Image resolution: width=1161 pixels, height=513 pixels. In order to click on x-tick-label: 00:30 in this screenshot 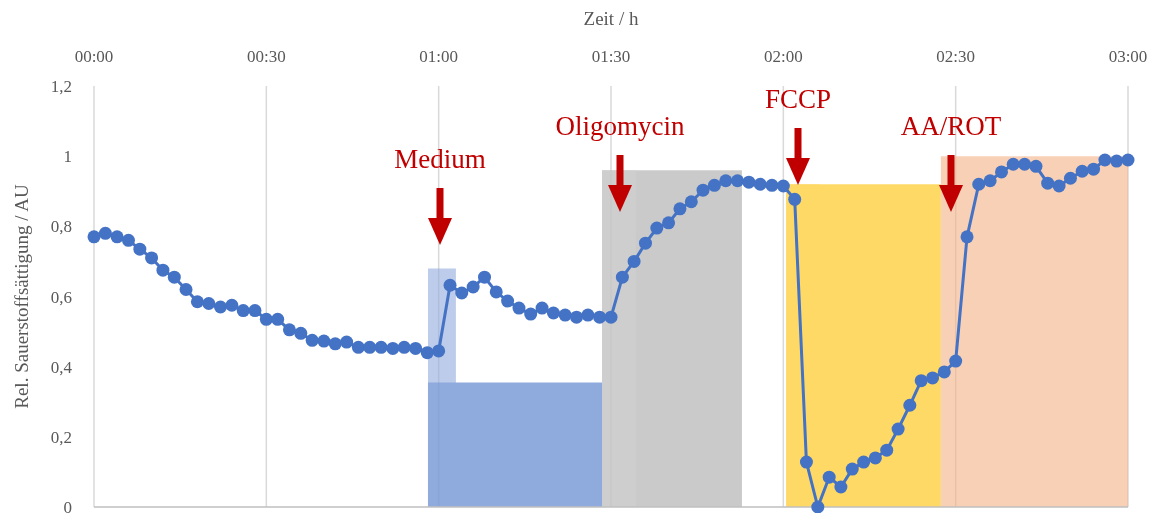, I will do `click(266, 56)`.